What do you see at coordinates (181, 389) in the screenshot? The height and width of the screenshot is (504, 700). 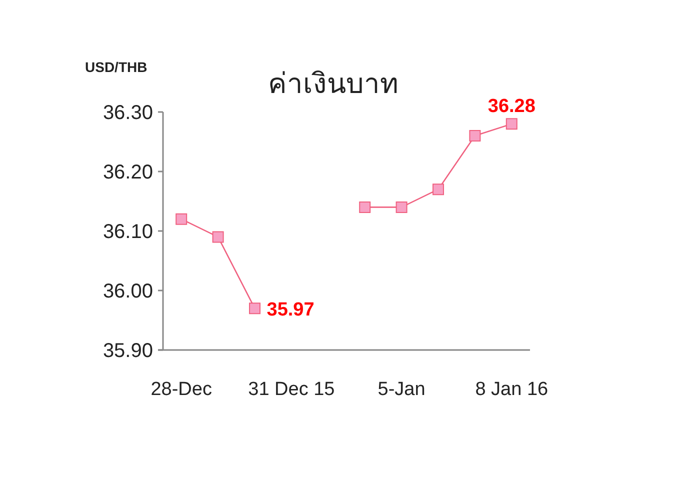 I see `x-tick-label: 28-Dec` at bounding box center [181, 389].